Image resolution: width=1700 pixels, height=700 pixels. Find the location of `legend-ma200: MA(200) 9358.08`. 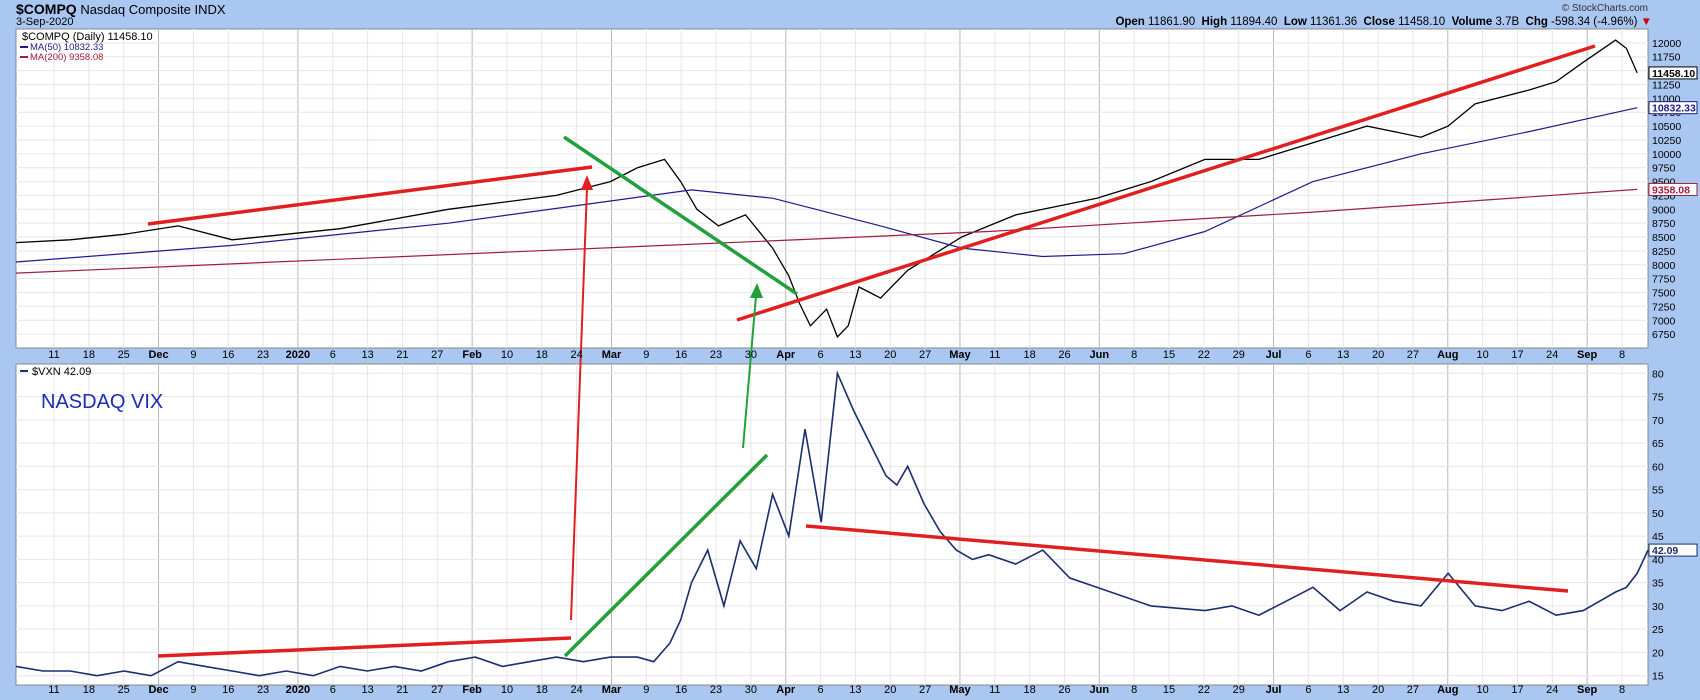

legend-ma200: MA(200) 9358.08 is located at coordinates (66, 57).